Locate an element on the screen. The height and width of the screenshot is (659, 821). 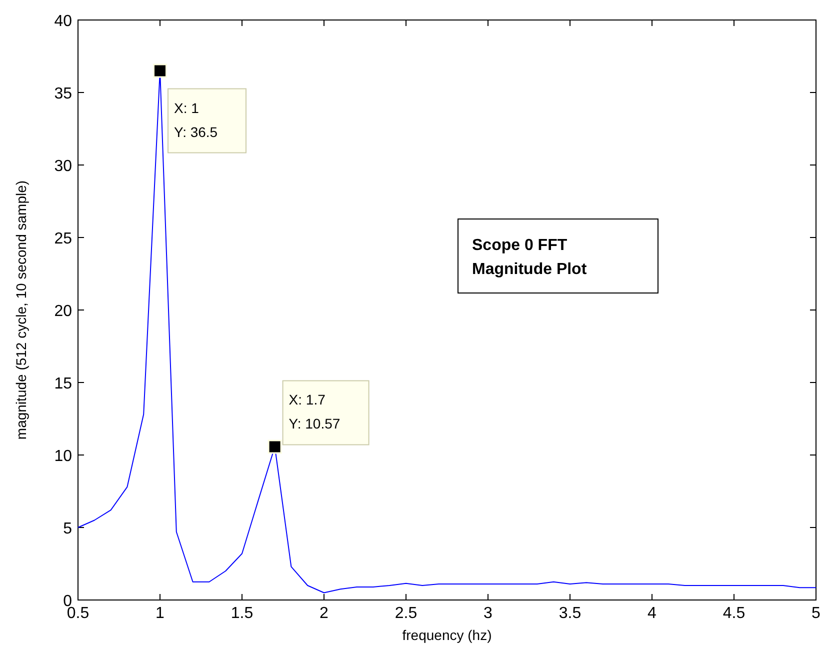
annotation: X: 1 Y: 36.5 is located at coordinates (196, 120).